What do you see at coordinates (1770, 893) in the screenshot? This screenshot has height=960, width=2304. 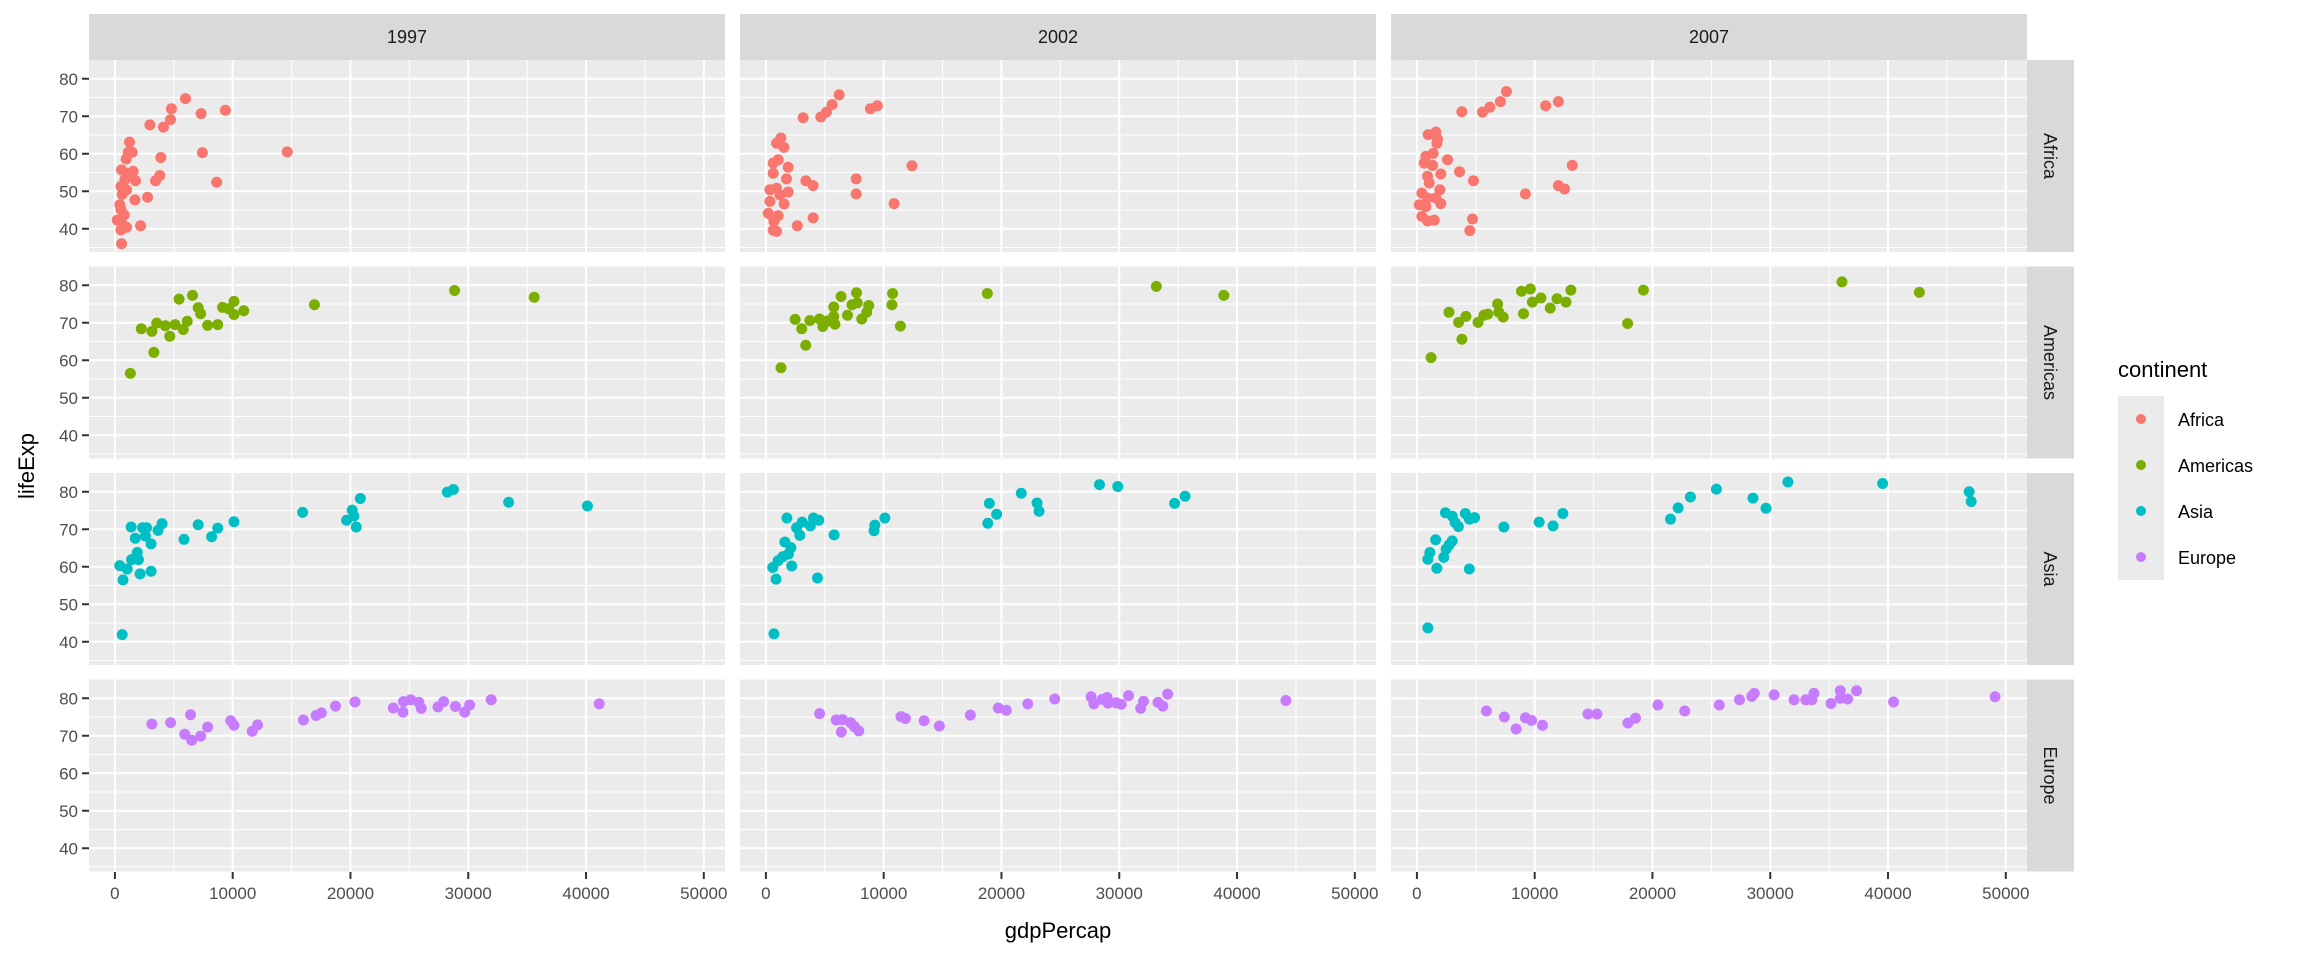 I see `x-tick-label: 30000` at bounding box center [1770, 893].